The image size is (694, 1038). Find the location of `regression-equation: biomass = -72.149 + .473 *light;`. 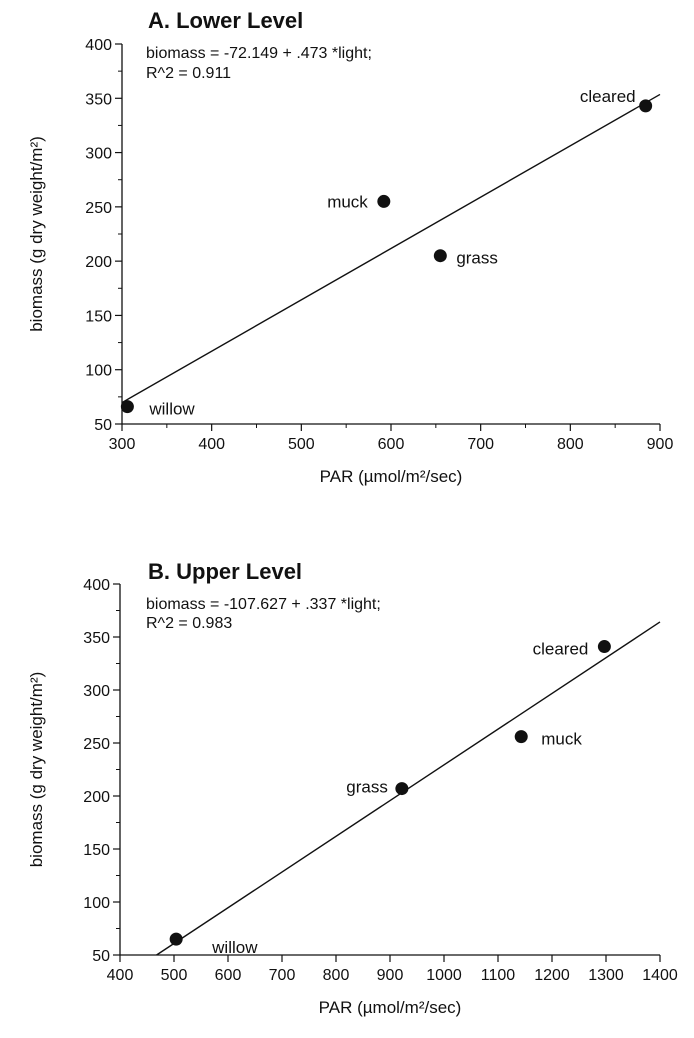

regression-equation: biomass = -72.149 + .473 *light; is located at coordinates (259, 53).